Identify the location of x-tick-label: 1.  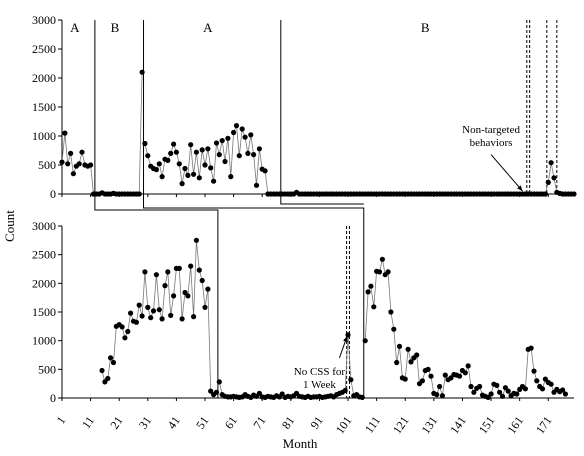
(61, 420).